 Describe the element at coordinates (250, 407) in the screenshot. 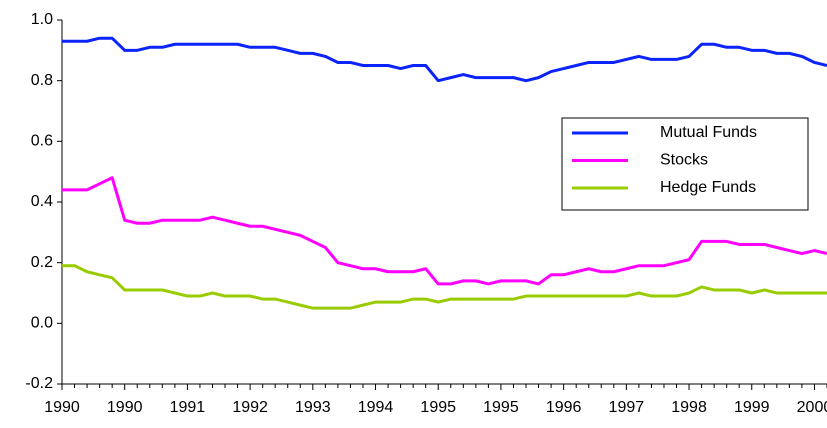

I see `x-tick-label: 1992` at that location.